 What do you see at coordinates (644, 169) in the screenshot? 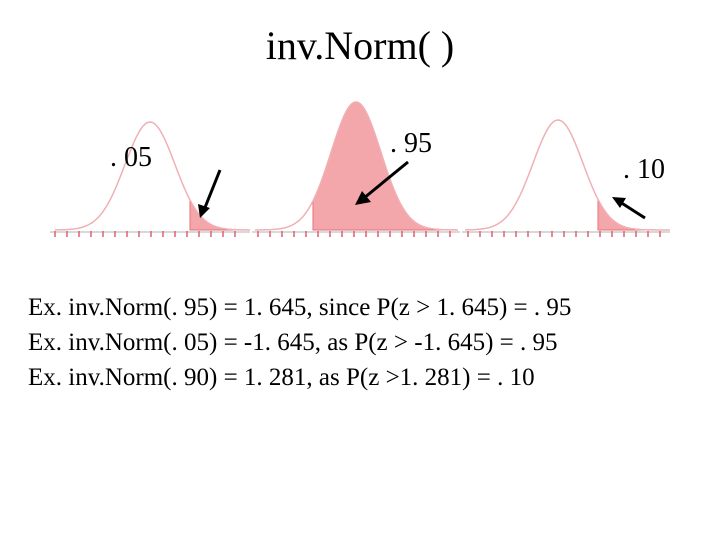
I see `area-label: . 10` at bounding box center [644, 169].